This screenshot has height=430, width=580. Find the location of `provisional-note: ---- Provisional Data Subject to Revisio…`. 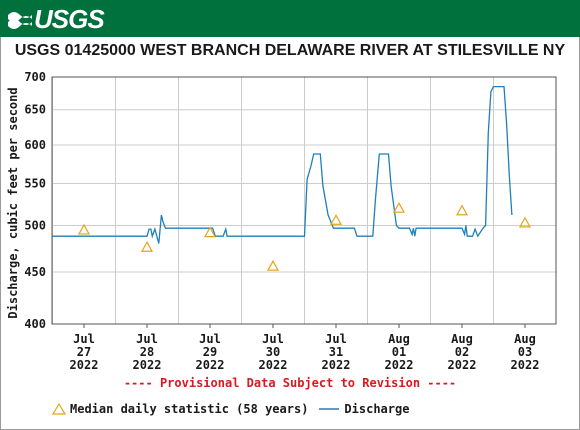

provisional-note: ---- Provisional Data Subject to Revisio… is located at coordinates (290, 383).